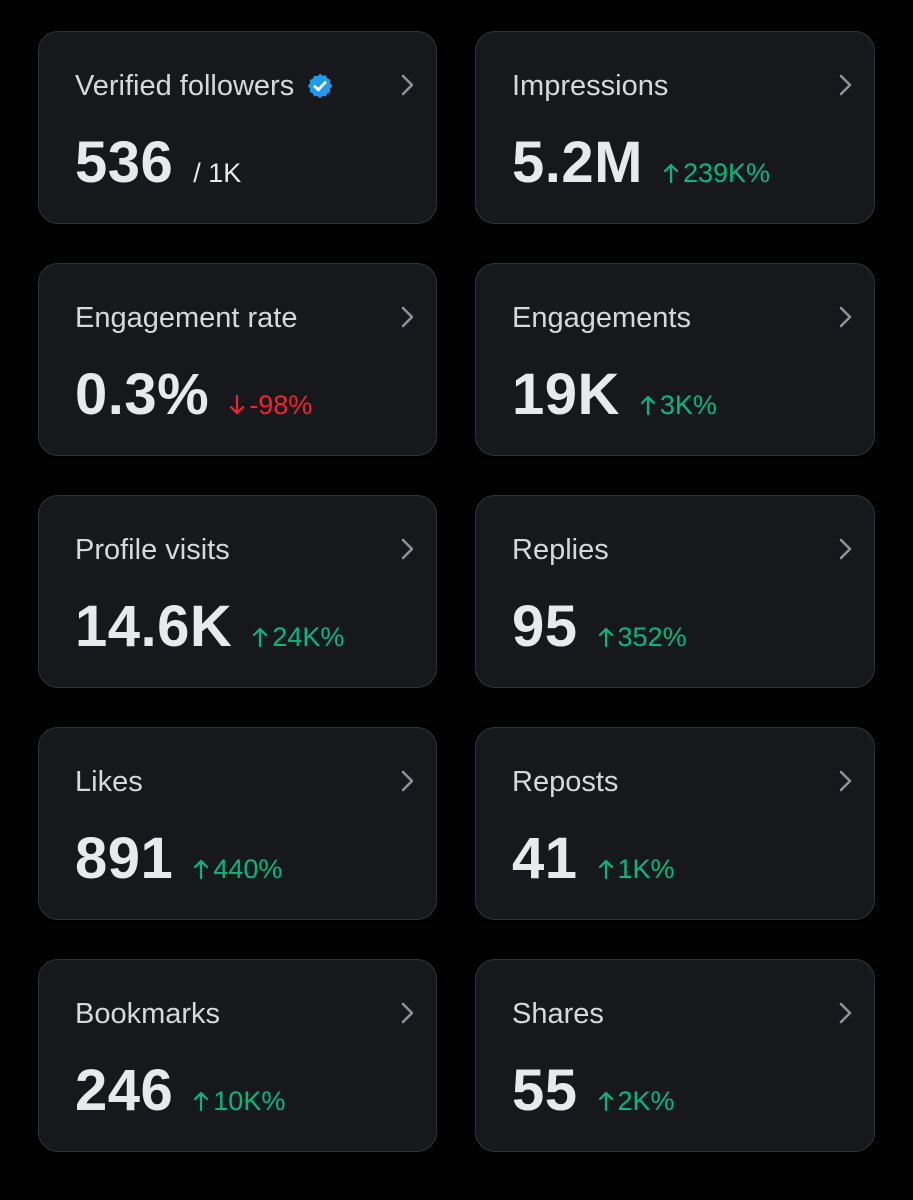 The height and width of the screenshot is (1200, 913). I want to click on metric-value-row: 14.6K 24K%, so click(209, 627).